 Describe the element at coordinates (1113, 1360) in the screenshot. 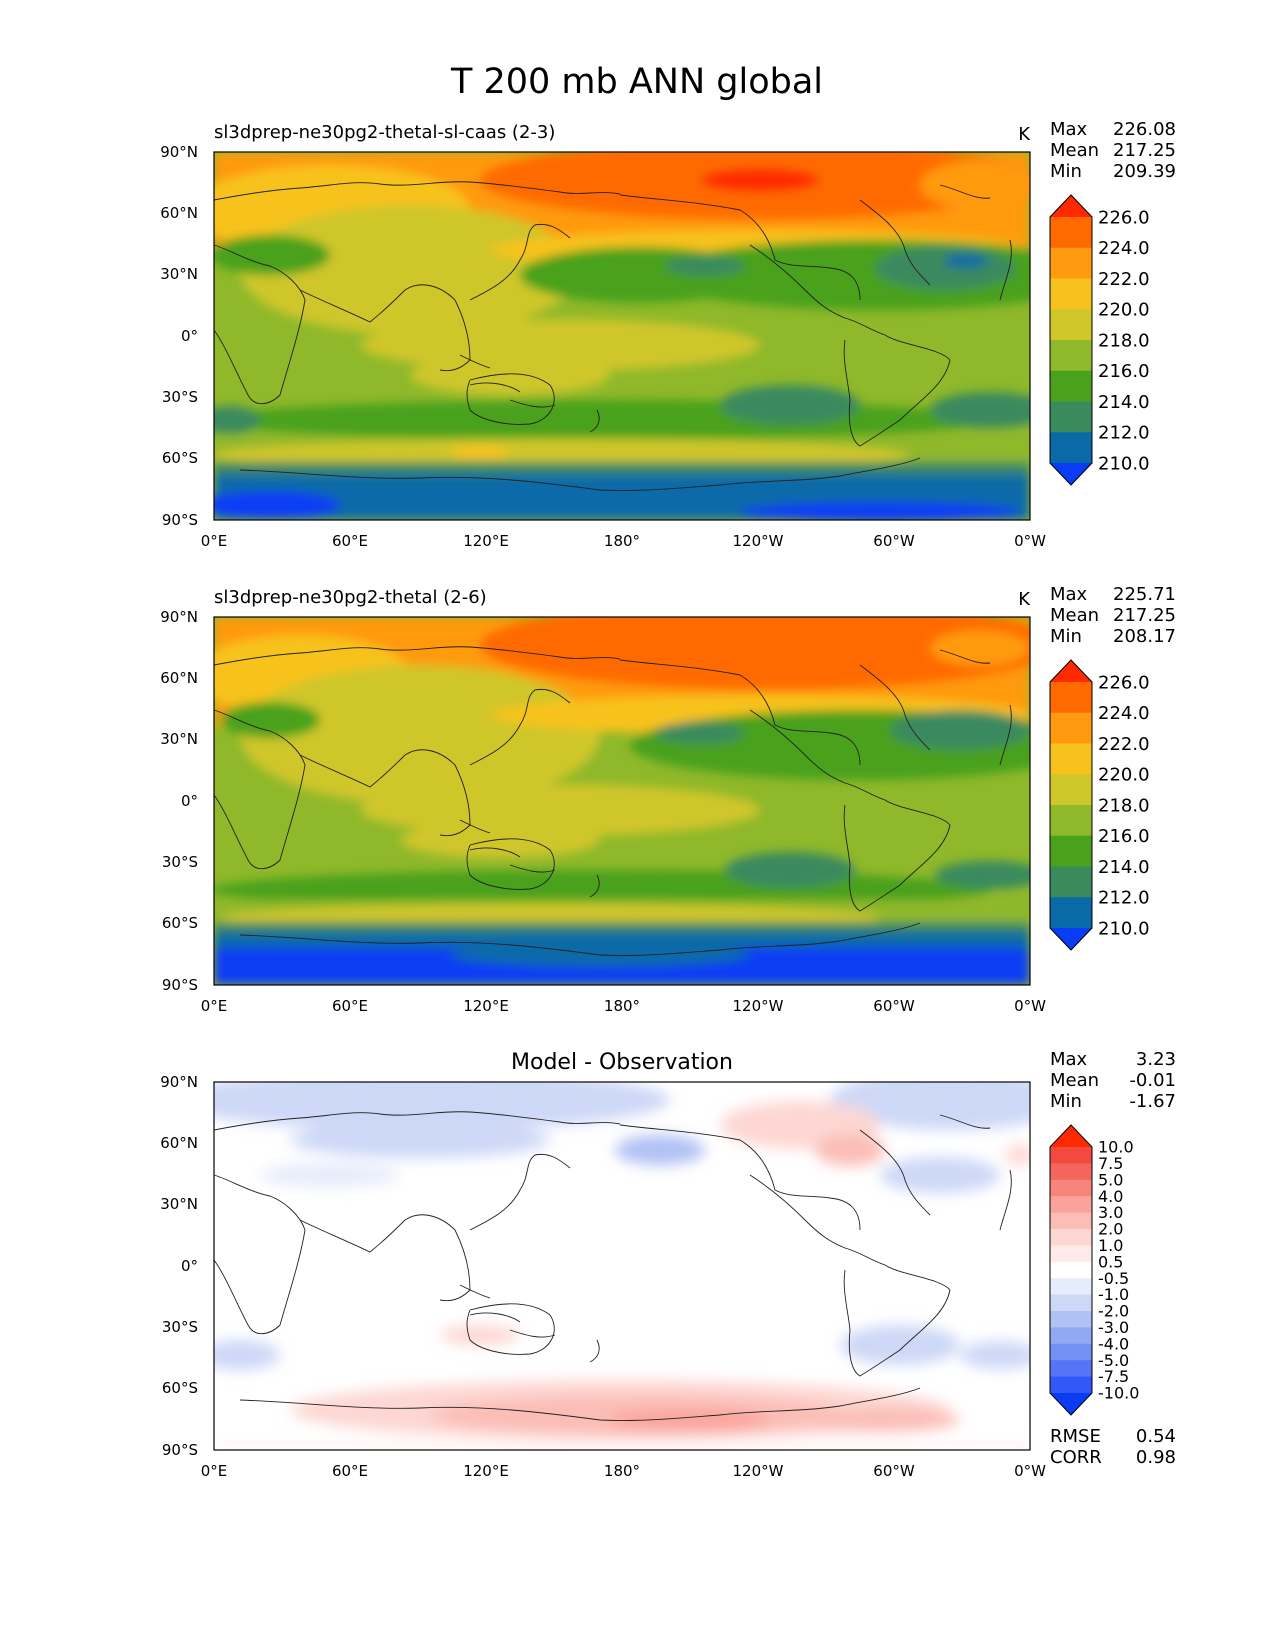

I see `colorbar-tick-label: -5.0` at that location.